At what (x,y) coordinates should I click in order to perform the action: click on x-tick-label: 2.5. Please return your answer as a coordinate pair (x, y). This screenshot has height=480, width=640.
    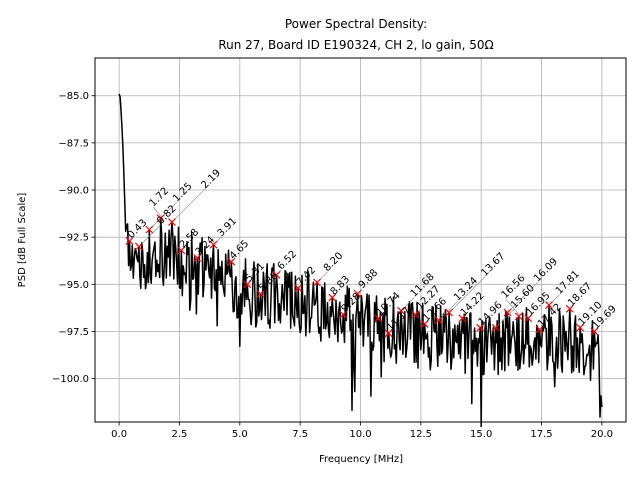
    Looking at the image, I should click on (180, 434).